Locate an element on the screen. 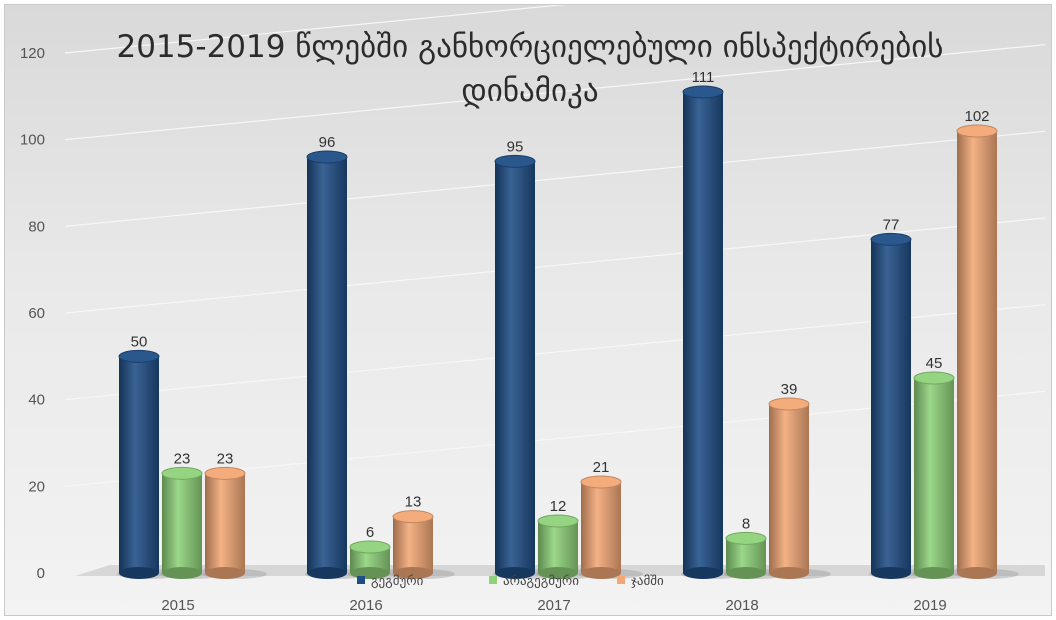 The height and width of the screenshot is (620, 1056). data-label: 96 is located at coordinates (327, 142).